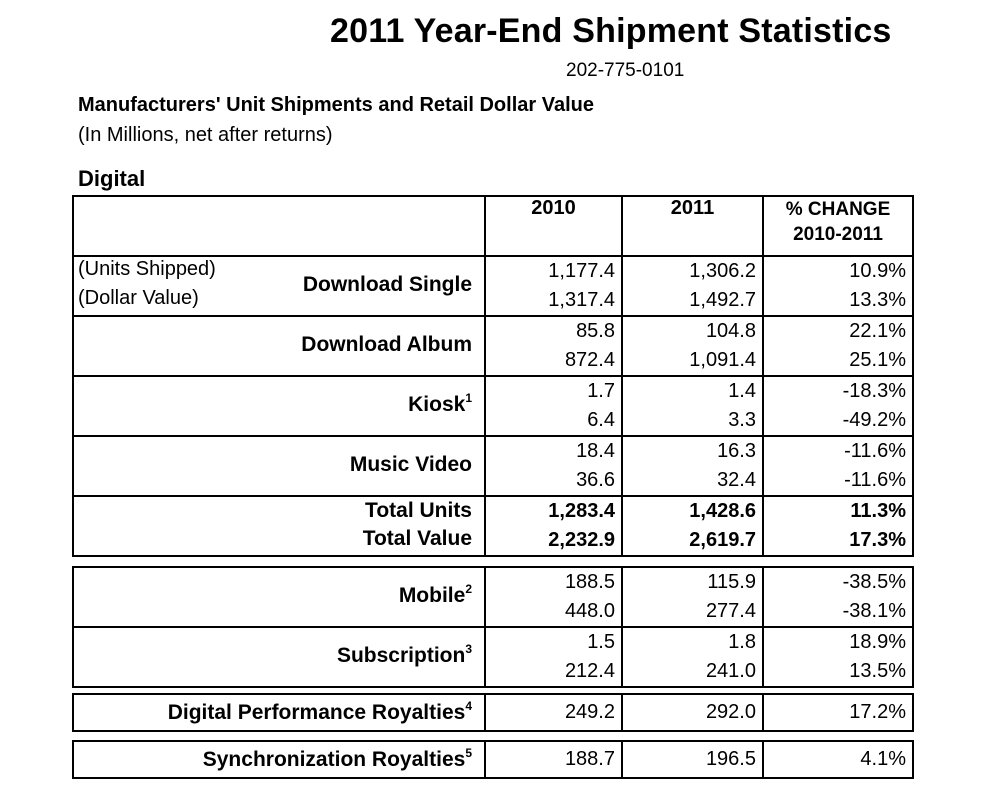 This screenshot has height=808, width=992. What do you see at coordinates (611, 31) in the screenshot?
I see `page-title: 2011 Year-End Shipment Statistics` at bounding box center [611, 31].